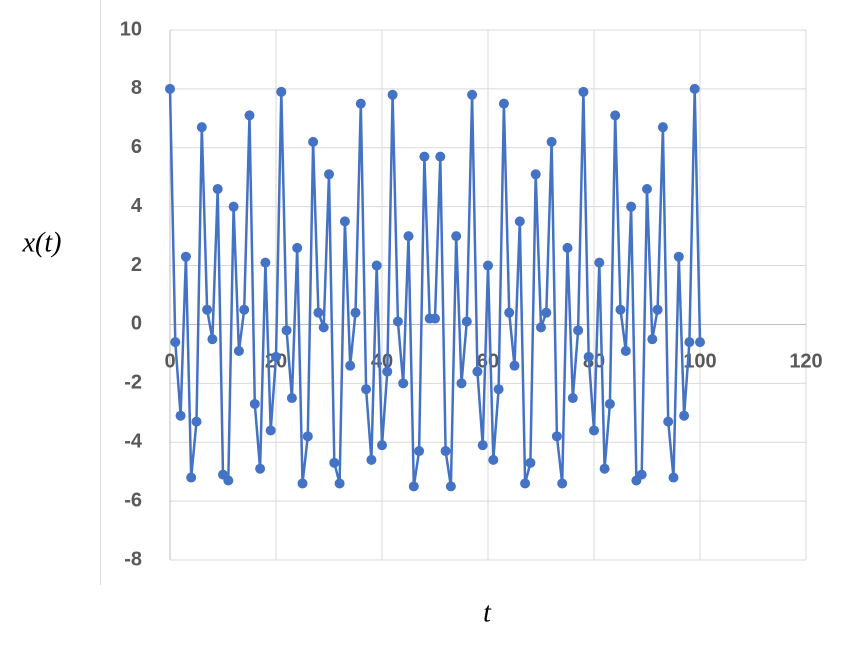  What do you see at coordinates (169, 362) in the screenshot?
I see `x-tick-label: 0` at bounding box center [169, 362].